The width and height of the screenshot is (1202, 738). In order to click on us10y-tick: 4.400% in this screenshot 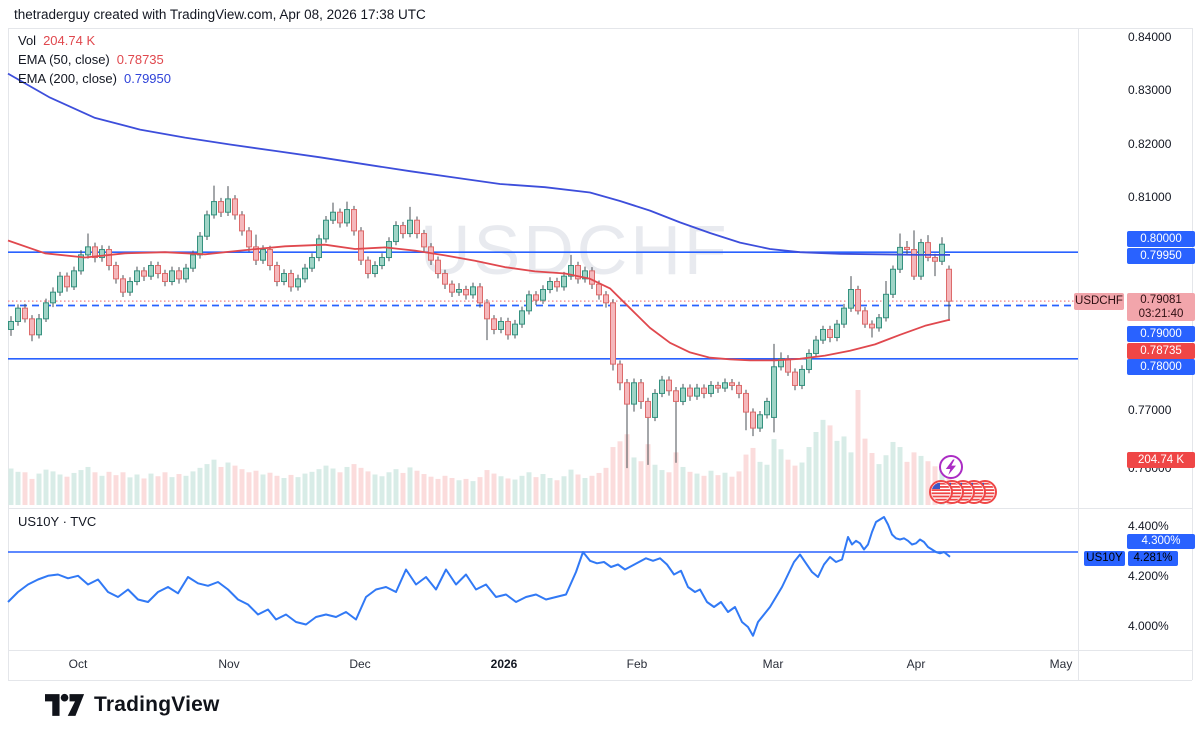, I will do `click(1148, 526)`.